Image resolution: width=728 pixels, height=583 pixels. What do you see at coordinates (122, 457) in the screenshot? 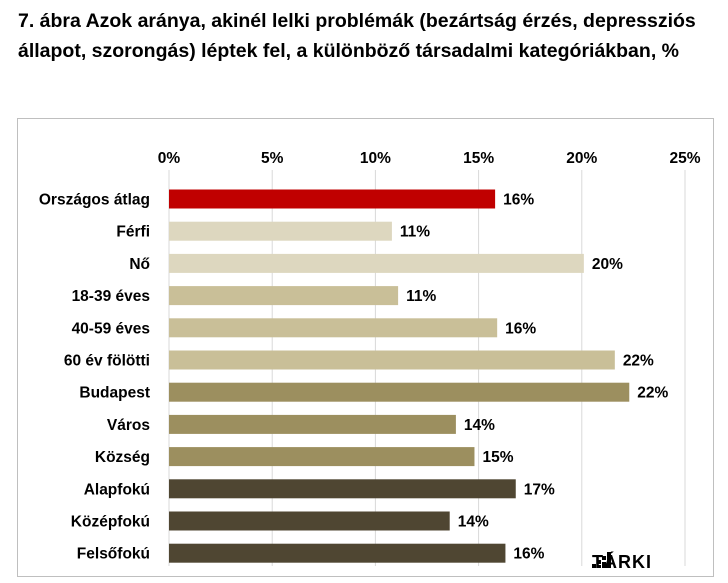
I see `category-label: Község` at bounding box center [122, 457].